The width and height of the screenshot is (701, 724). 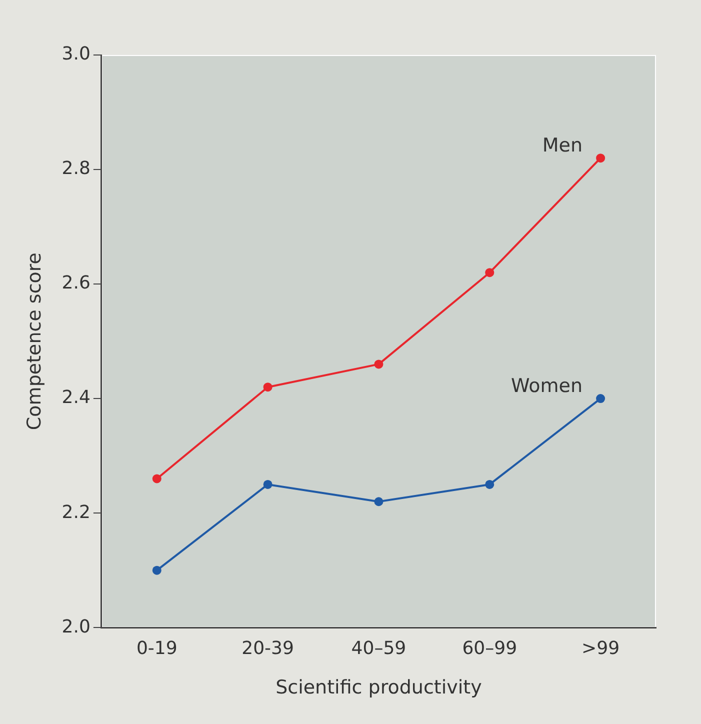 I want to click on x-axis-title: Scientific productivity, so click(x=379, y=687).